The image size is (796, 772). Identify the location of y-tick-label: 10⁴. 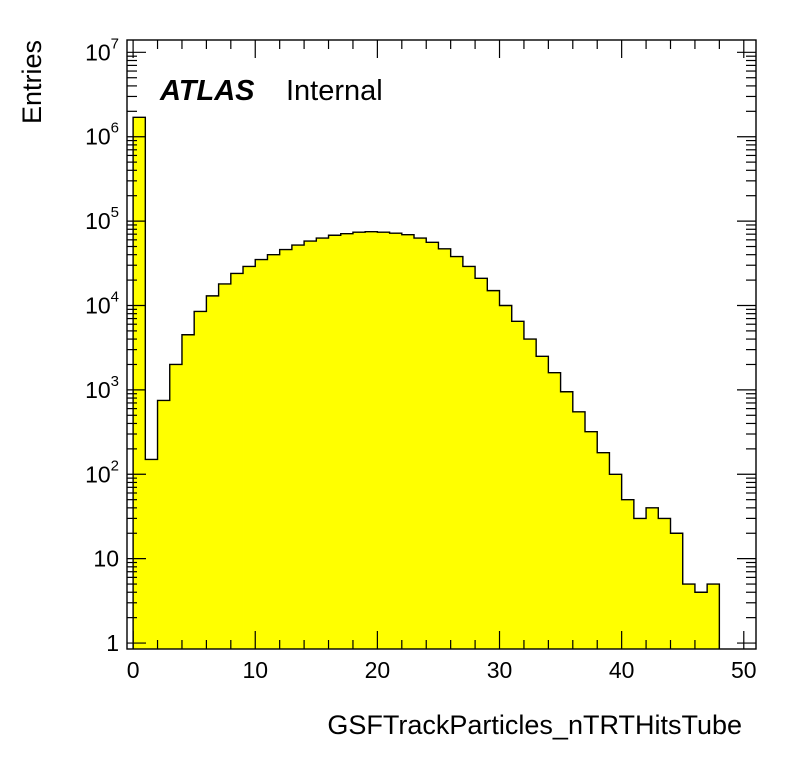
(102, 303).